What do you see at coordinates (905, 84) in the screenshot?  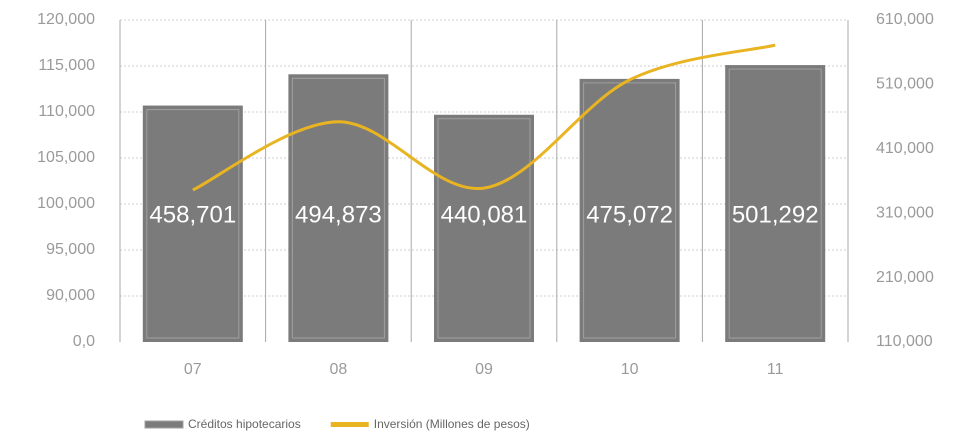 I see `y2-tick-label: 510,000` at bounding box center [905, 84].